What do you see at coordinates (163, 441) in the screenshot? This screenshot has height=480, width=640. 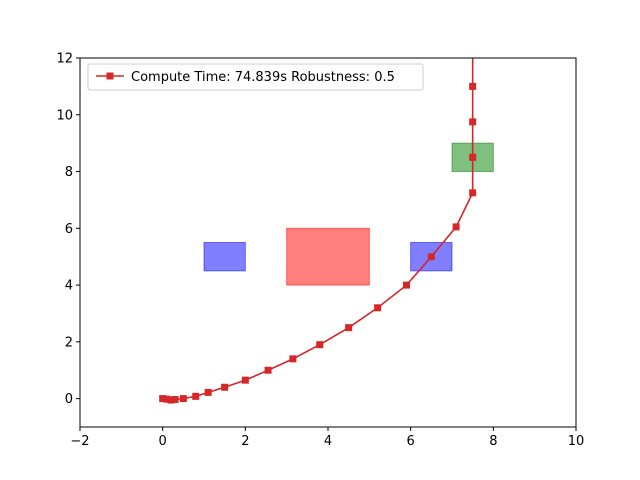 I see `x-tick-label: 0` at bounding box center [163, 441].